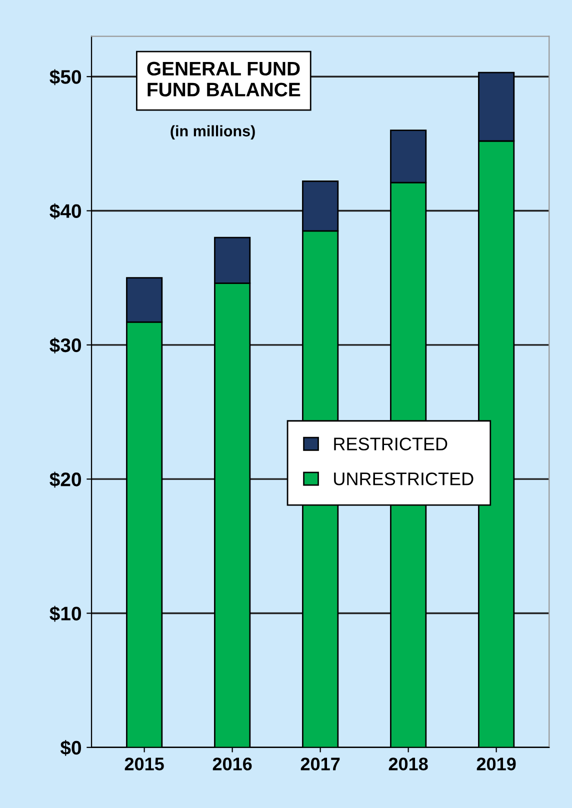  What do you see at coordinates (71, 748) in the screenshot?
I see `y-tick-label: $0` at bounding box center [71, 748].